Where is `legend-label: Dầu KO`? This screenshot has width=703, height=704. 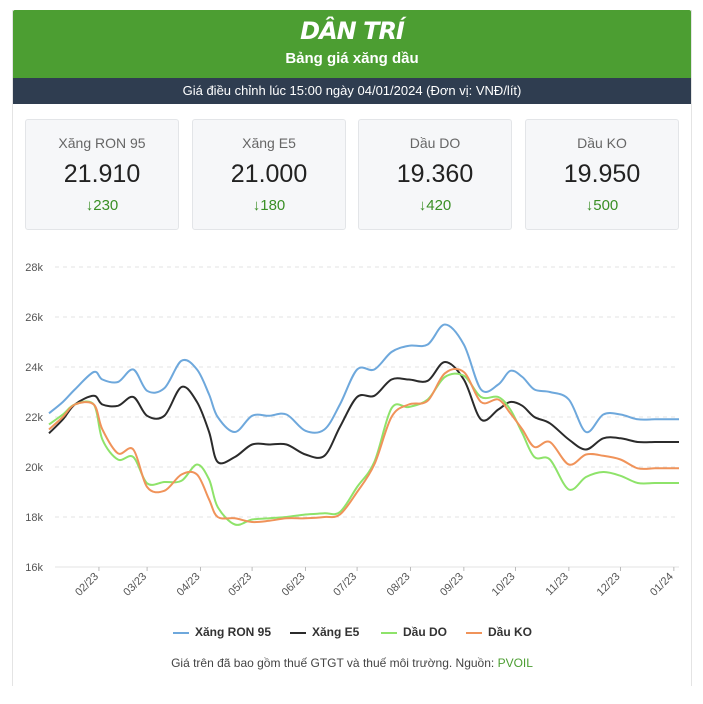
legend-label: Dầu KO is located at coordinates (510, 632).